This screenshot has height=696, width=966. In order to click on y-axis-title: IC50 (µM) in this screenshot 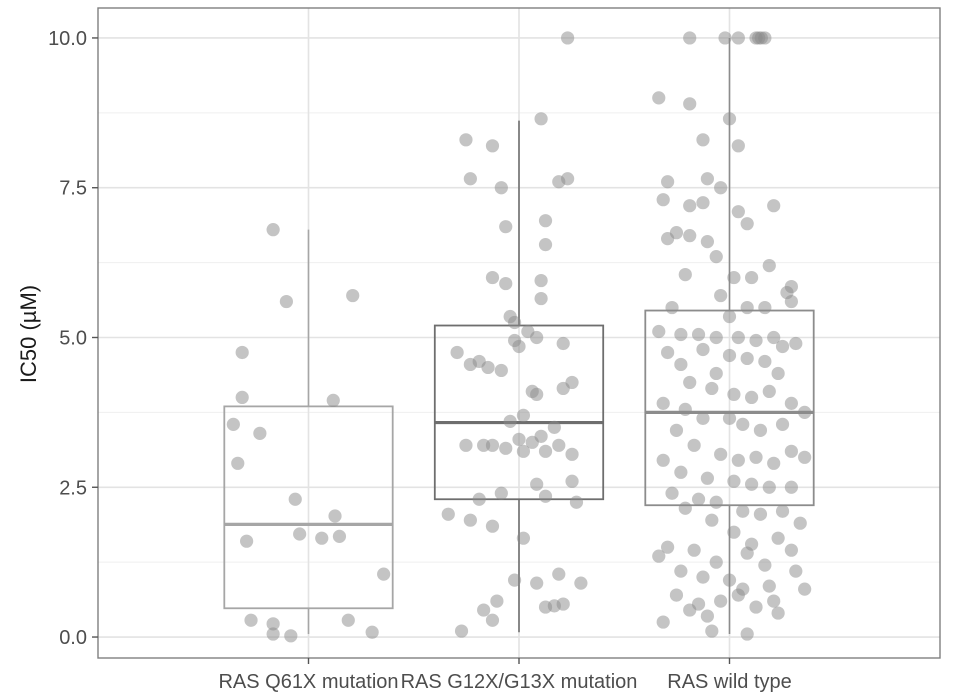, I will do `click(28, 334)`.